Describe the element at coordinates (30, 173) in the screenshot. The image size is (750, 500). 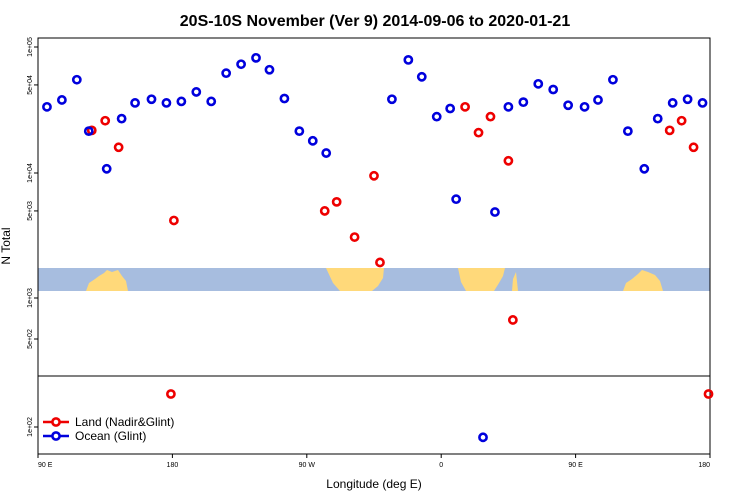
I see `y-tick-label: 1e+04` at that location.